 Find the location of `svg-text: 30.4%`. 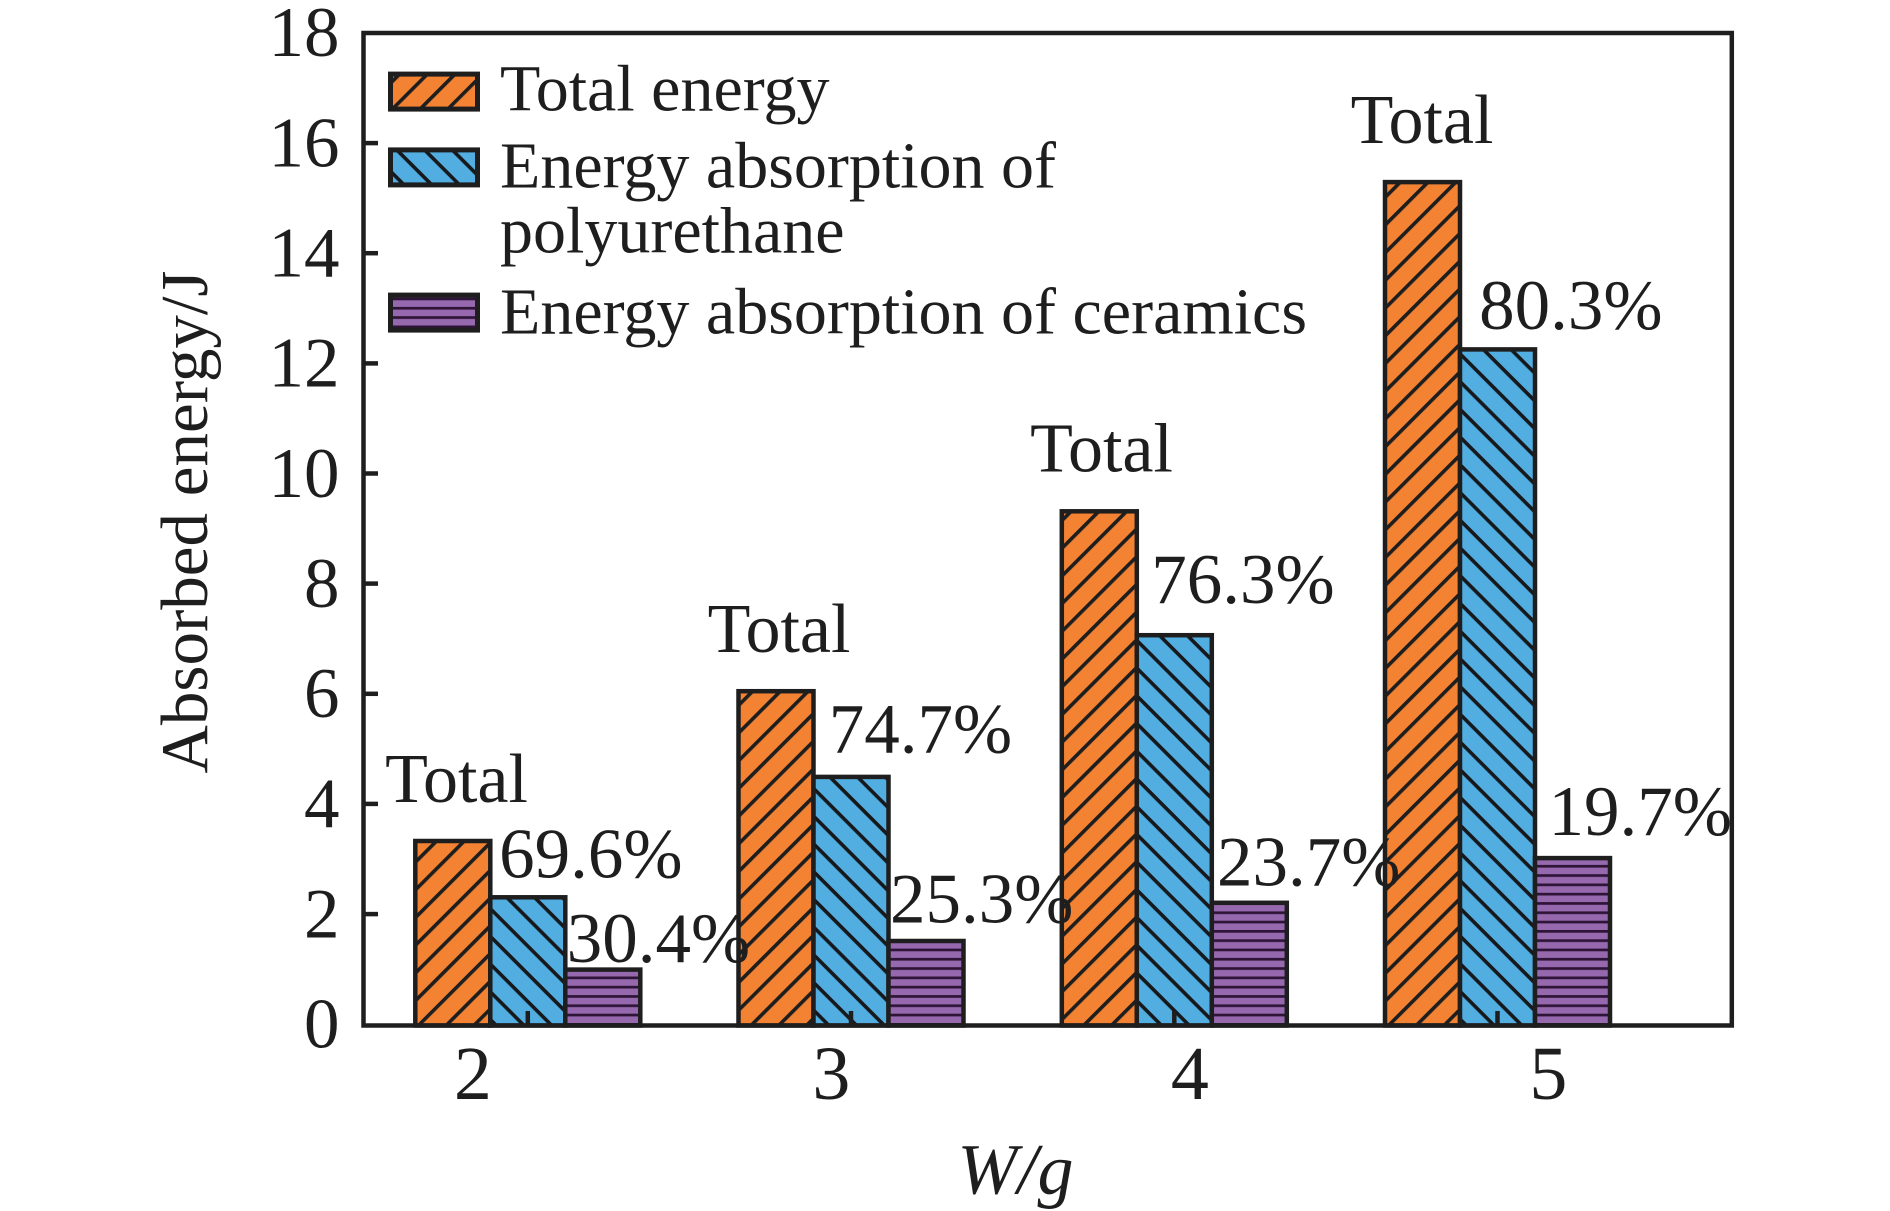

svg-text: 30.4% is located at coordinates (658, 939).